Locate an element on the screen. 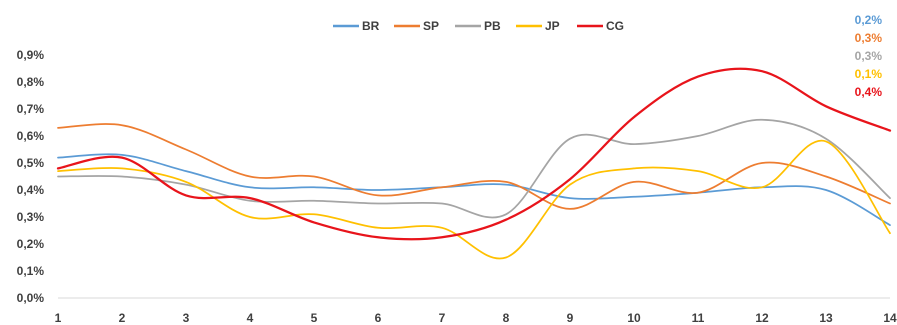  side-value-labels: 0,2% 0,3% 0,3% 0,1% 0,4% is located at coordinates (869, 56).